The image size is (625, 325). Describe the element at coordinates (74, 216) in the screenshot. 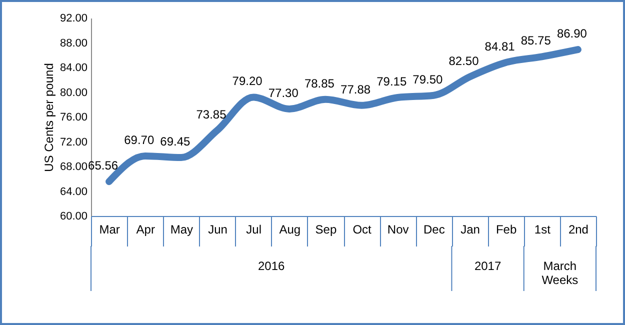

I see `y-tick-label: 60.00` at that location.